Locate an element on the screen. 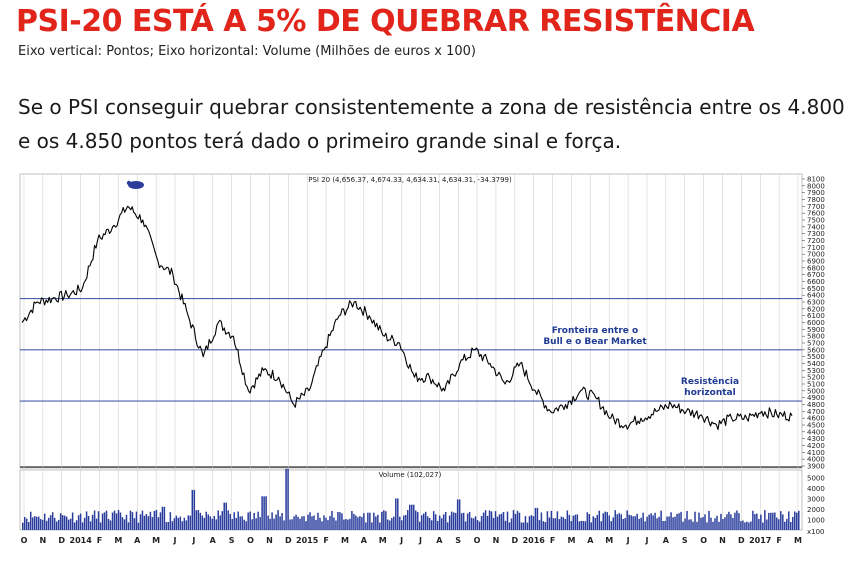  x-tick-label: J is located at coordinates (420, 540).